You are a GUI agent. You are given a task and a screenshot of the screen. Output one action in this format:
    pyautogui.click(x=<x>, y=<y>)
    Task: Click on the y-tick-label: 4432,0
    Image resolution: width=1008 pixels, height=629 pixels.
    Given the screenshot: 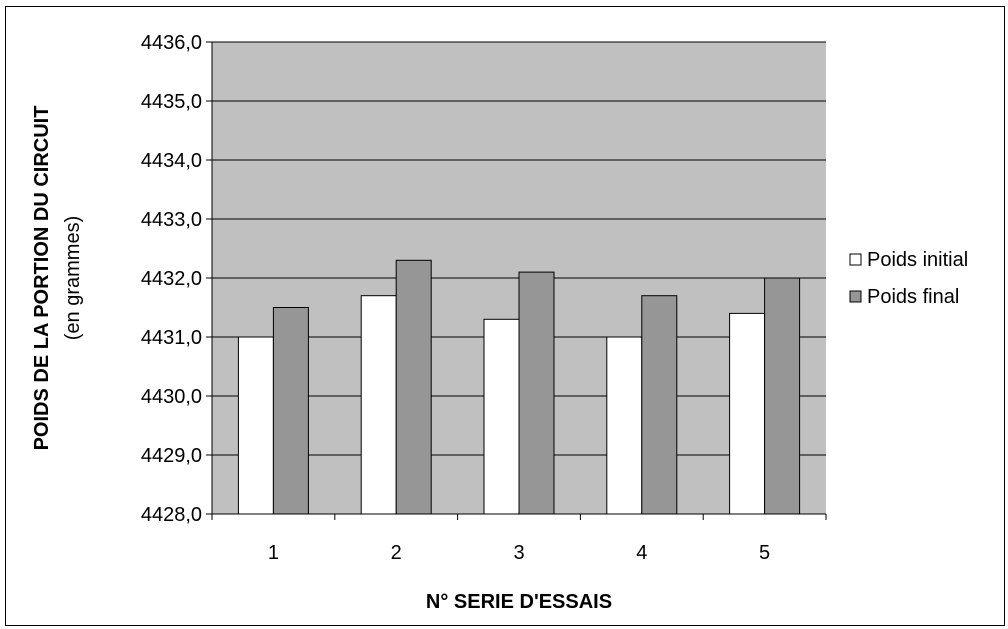 What is the action you would take?
    pyautogui.click(x=171, y=279)
    